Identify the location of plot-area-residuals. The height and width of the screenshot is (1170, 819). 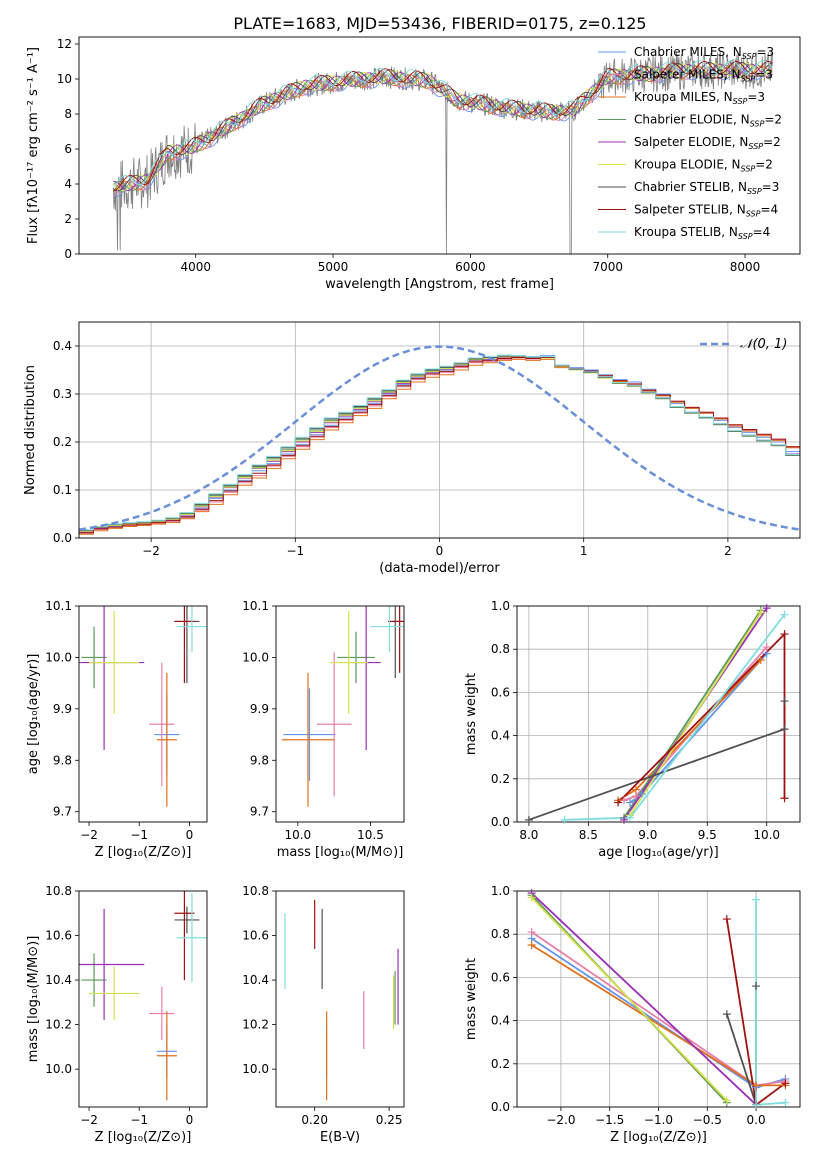
(439, 441).